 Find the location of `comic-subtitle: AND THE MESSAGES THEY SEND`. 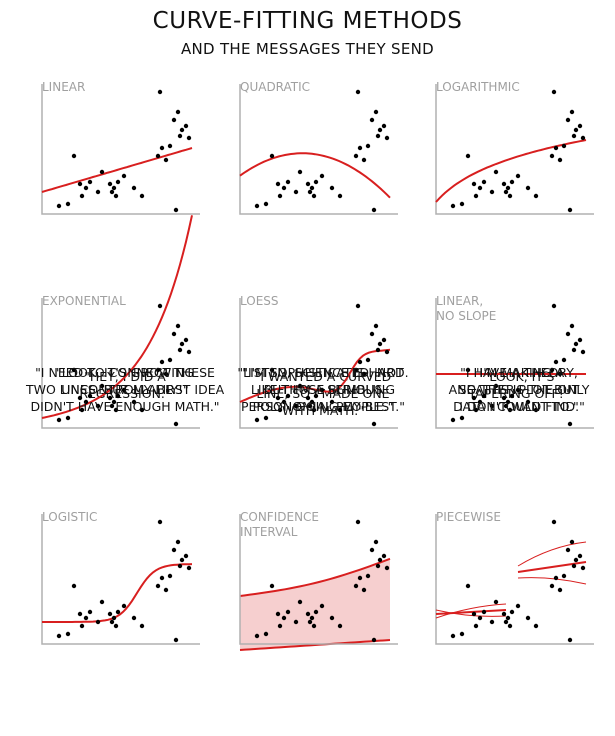

comic-subtitle: AND THE MESSAGES THEY SEND is located at coordinates (307, 49).